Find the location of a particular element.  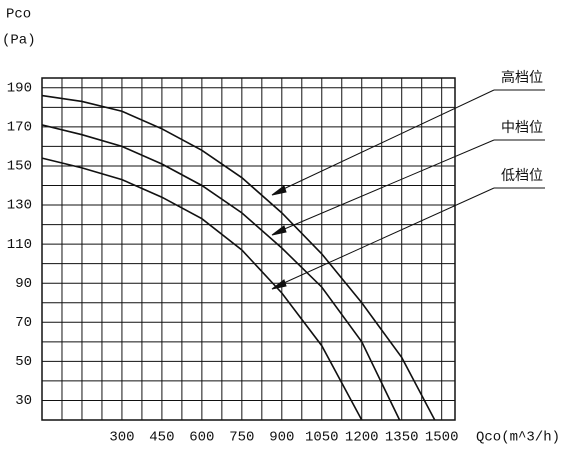

x-tick-label: 450 is located at coordinates (161, 438).